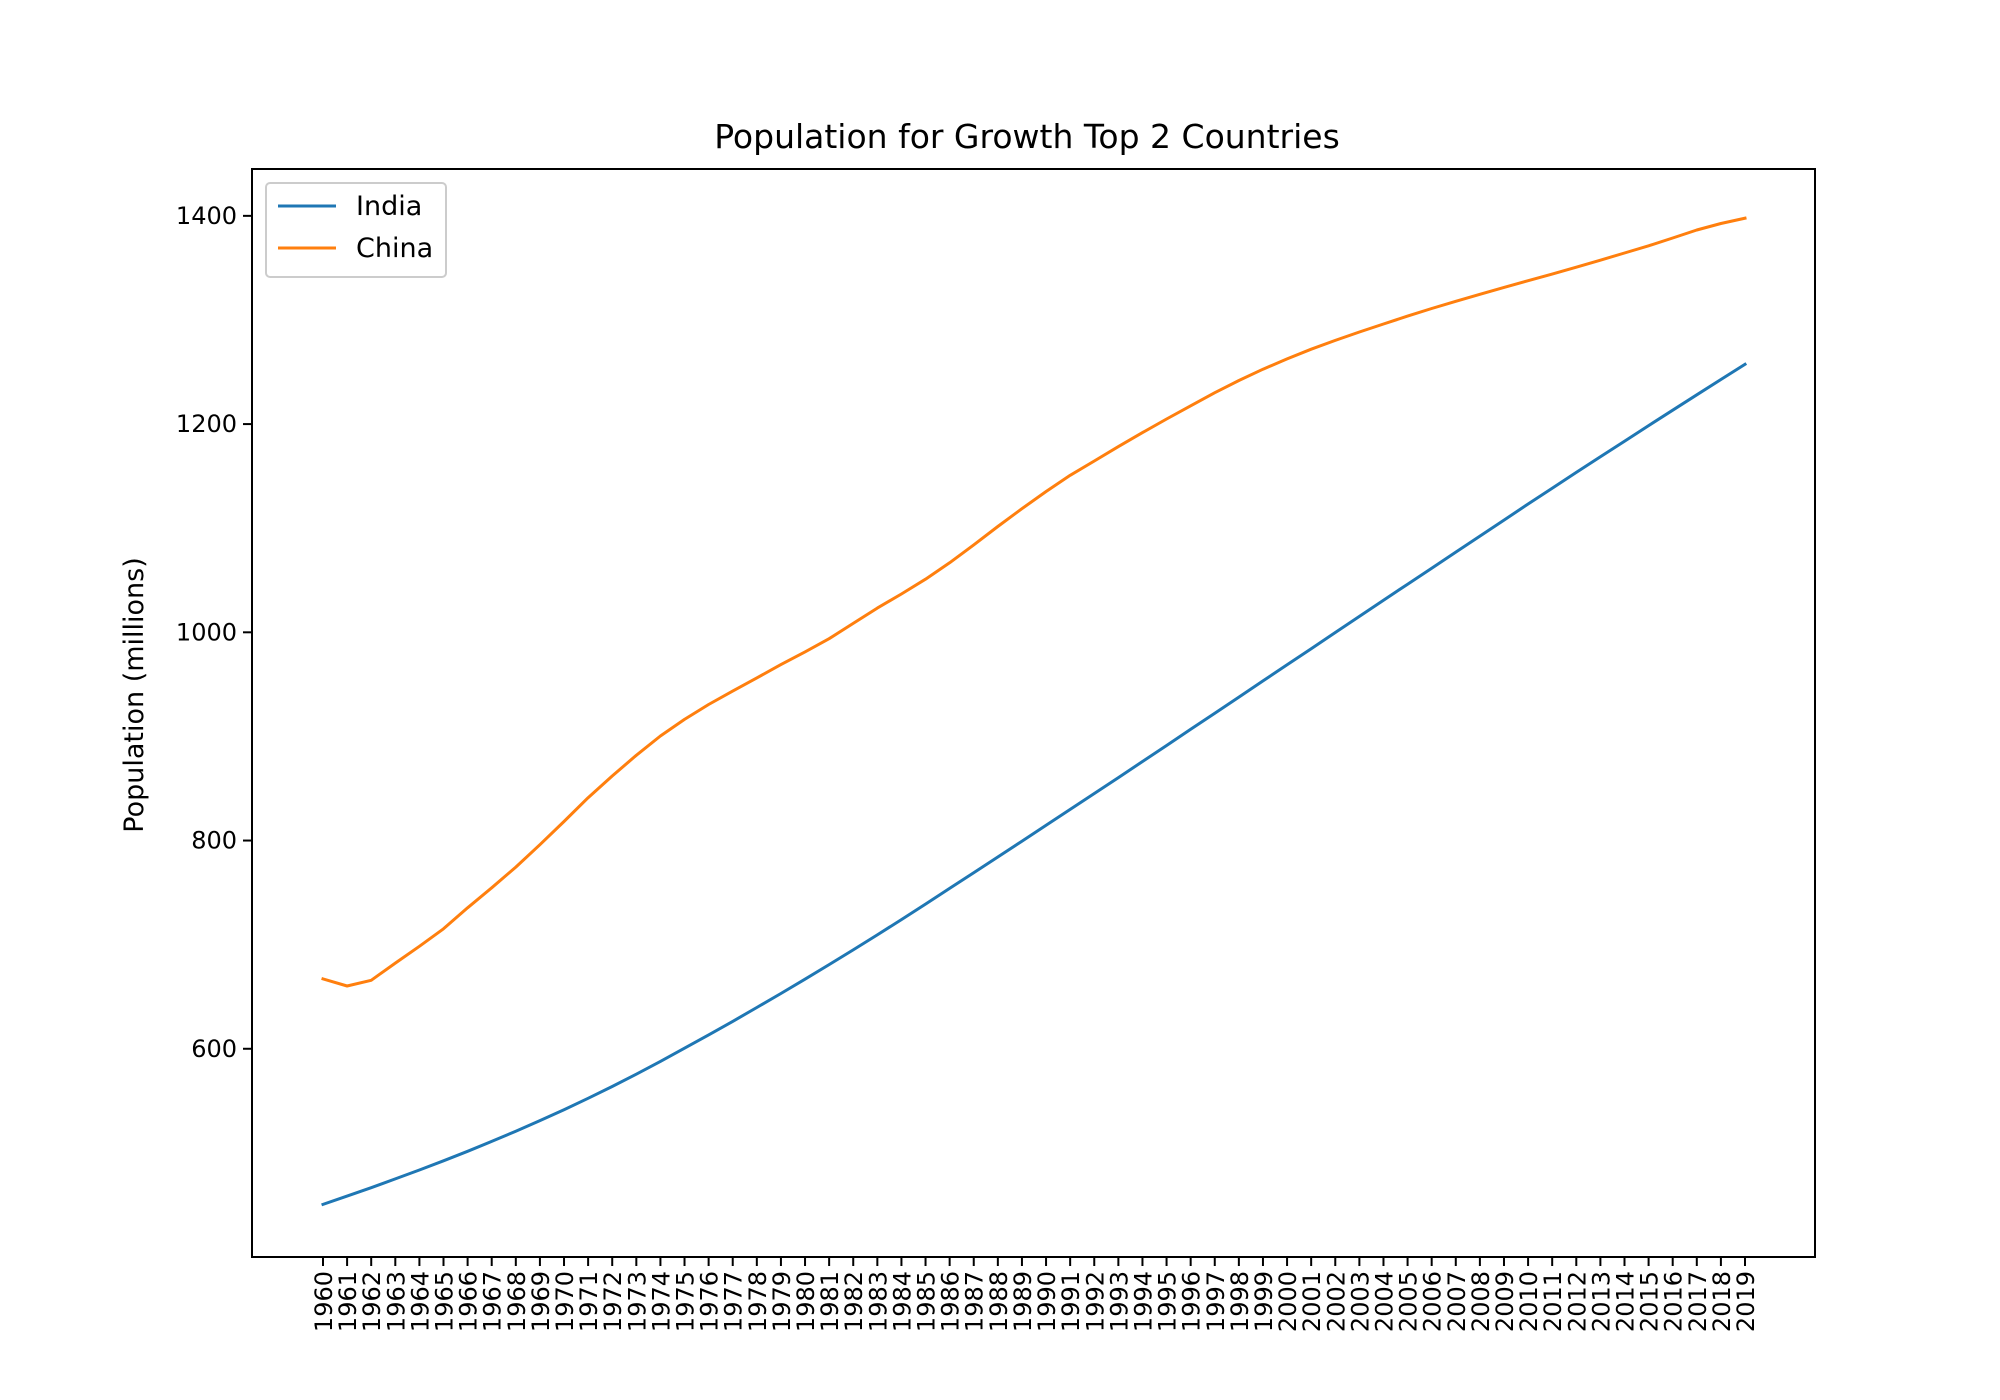 Image resolution: width=2000 pixels, height=1400 pixels. Describe the element at coordinates (710, 1301) in the screenshot. I see `x-tick-label: 1976` at that location.